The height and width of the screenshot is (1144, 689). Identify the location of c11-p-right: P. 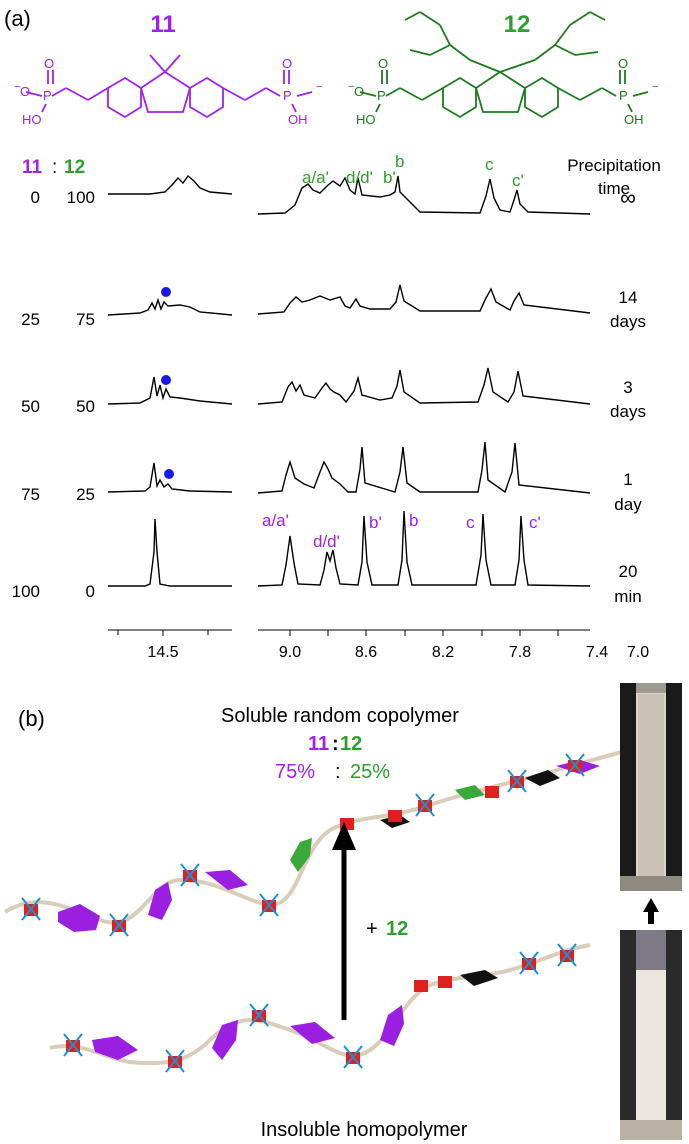
(287, 95).